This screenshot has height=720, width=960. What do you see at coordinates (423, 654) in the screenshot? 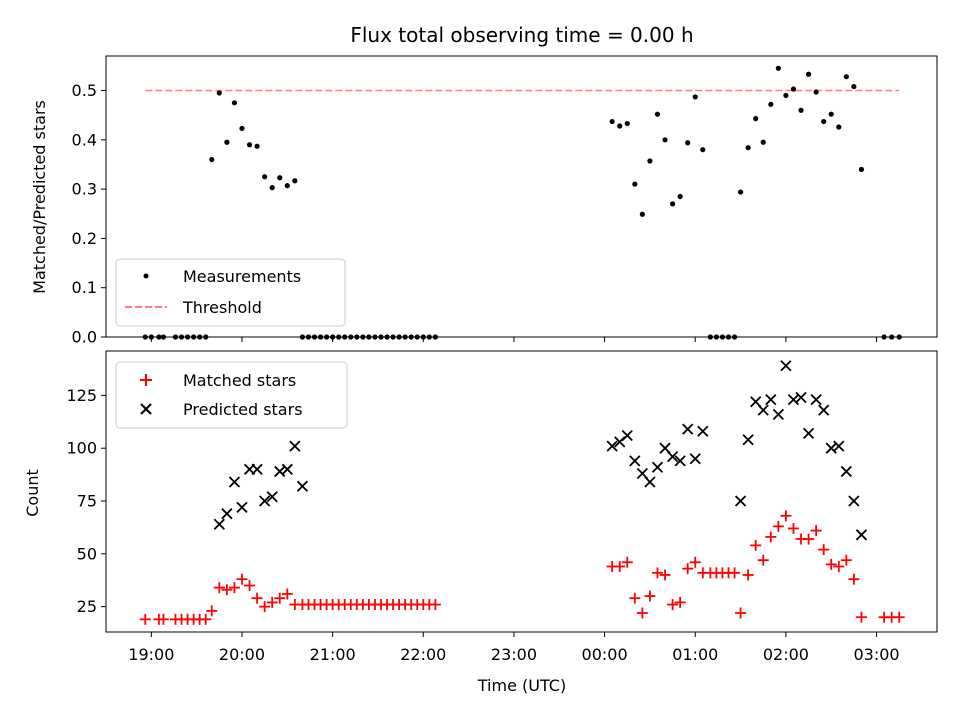
I see `x-tick-label: 22:00` at bounding box center [423, 654].